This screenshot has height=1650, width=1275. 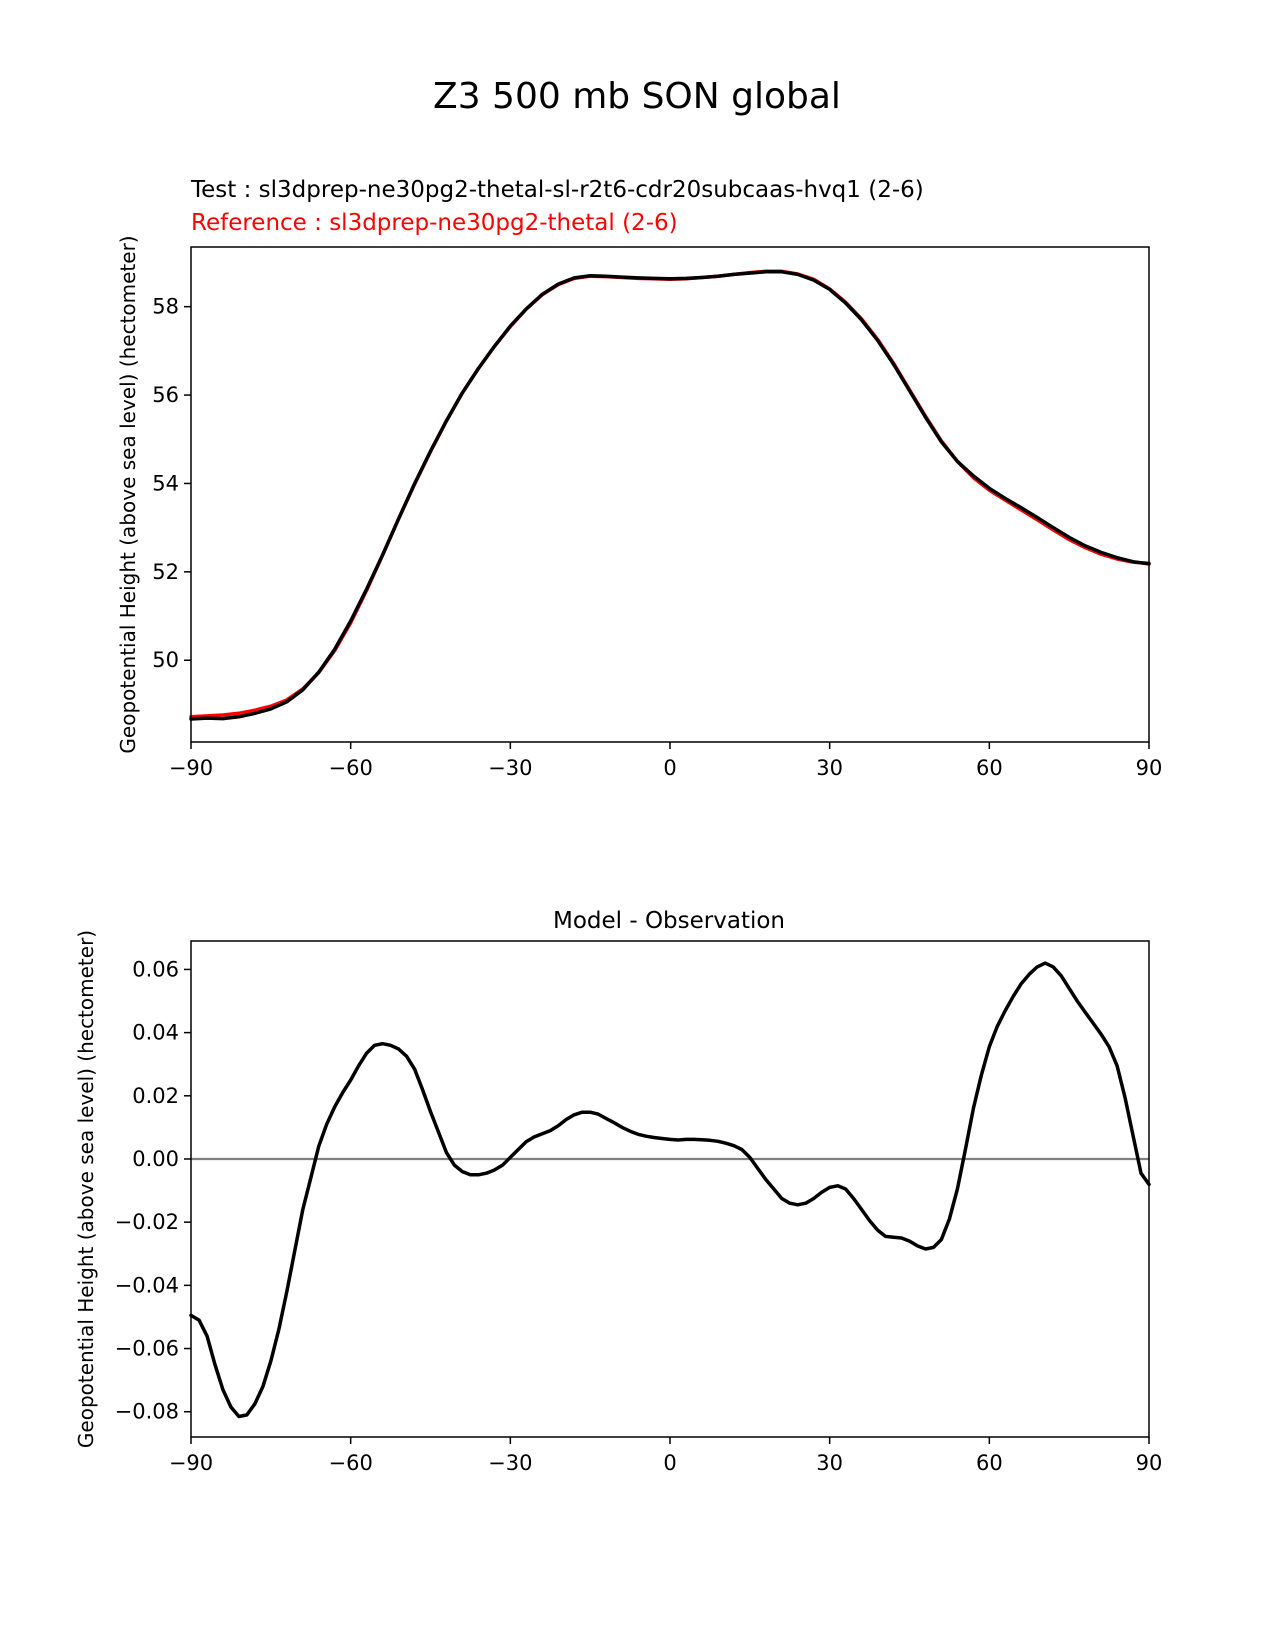 What do you see at coordinates (669, 921) in the screenshot?
I see `bottom-panel-title: Model - Observation` at bounding box center [669, 921].